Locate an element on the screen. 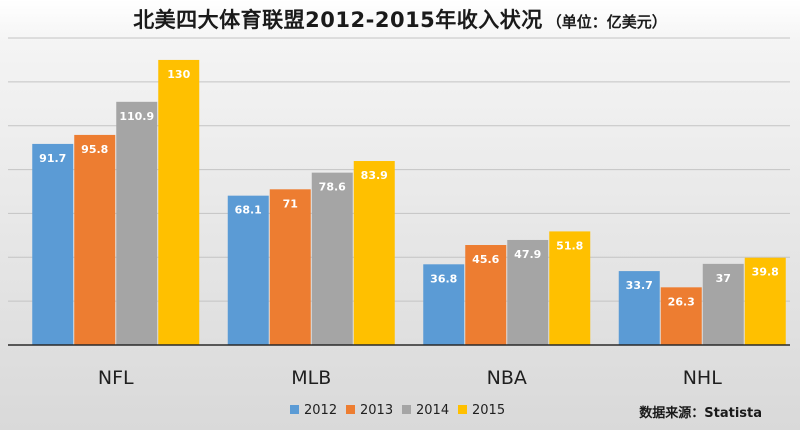 Image resolution: width=800 pixels, height=430 pixels. bar-nhl-2012 is located at coordinates (639, 308).